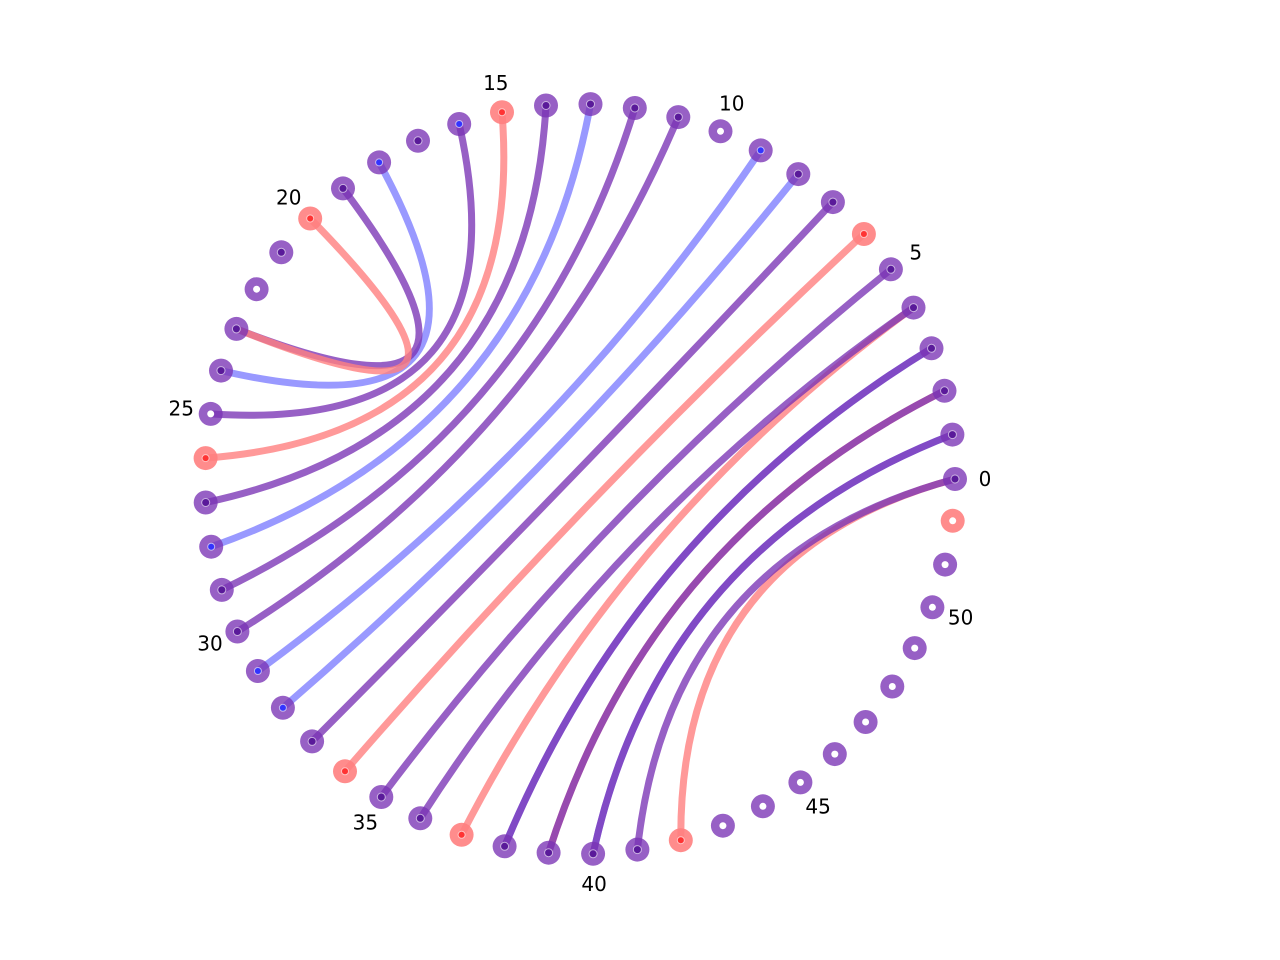 The image size is (1280, 960). I want to click on node-48-center, so click(892, 686).